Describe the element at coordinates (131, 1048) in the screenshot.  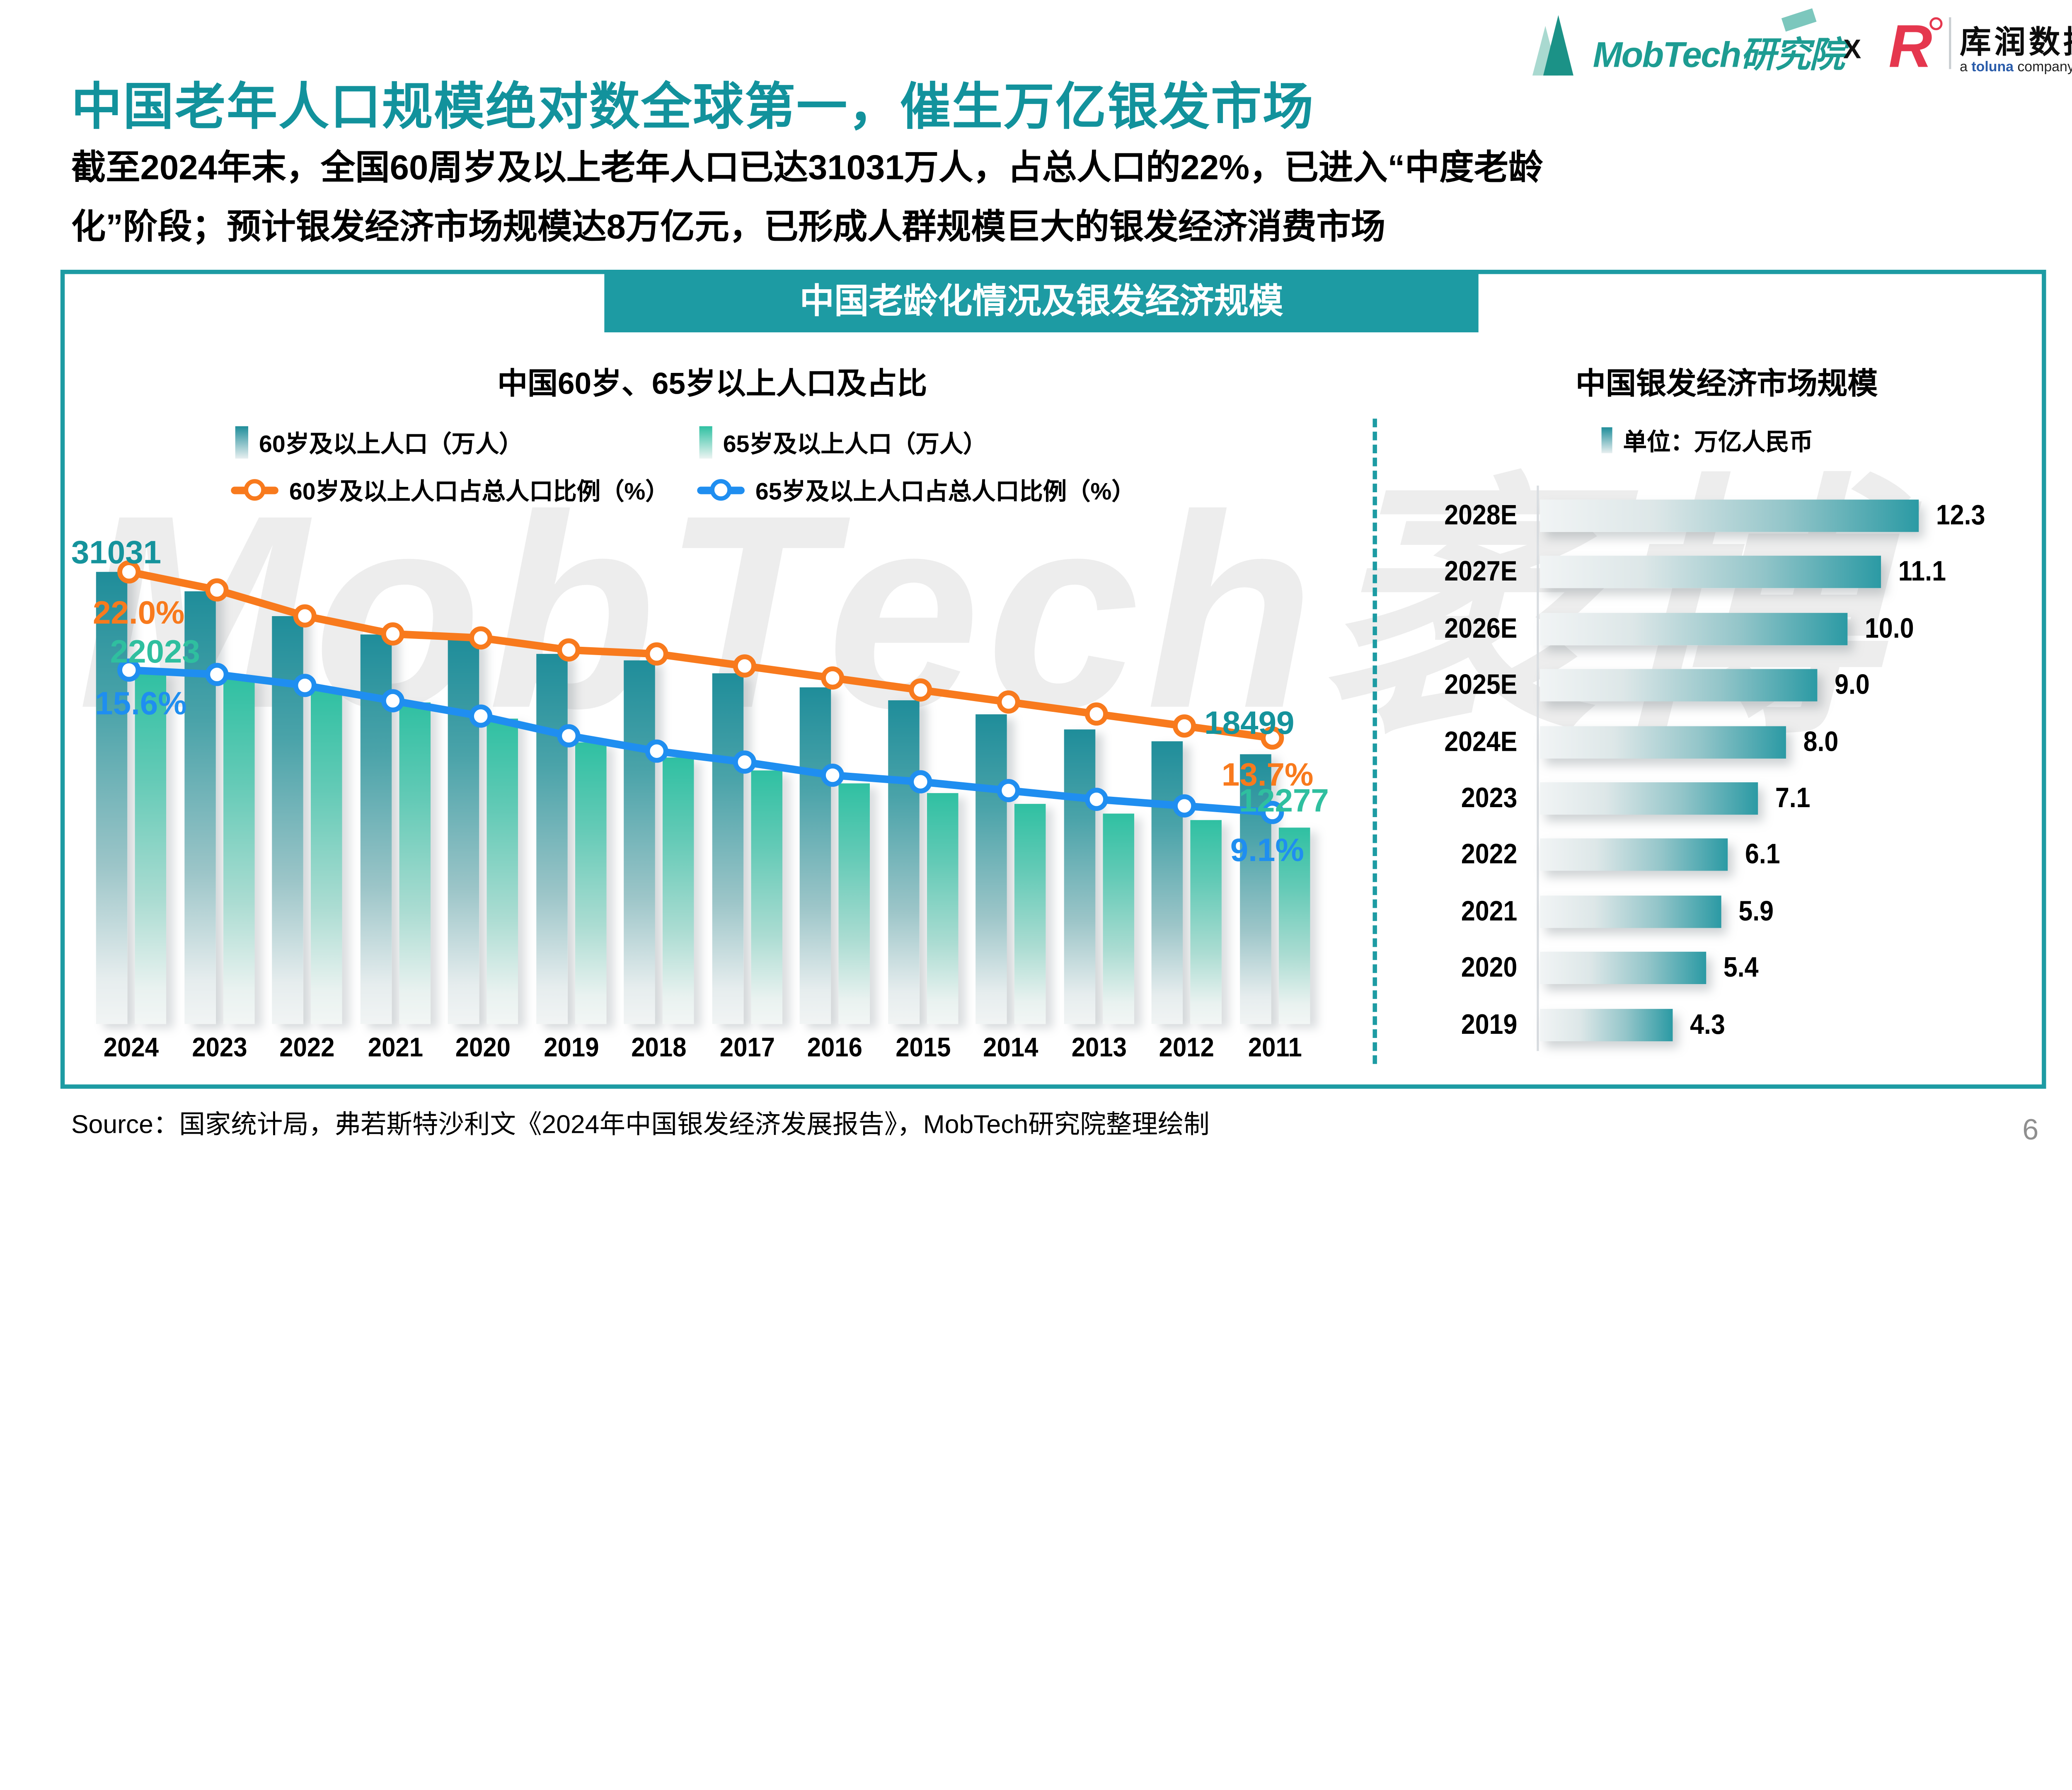
I see `x-axis-label: 2024` at that location.